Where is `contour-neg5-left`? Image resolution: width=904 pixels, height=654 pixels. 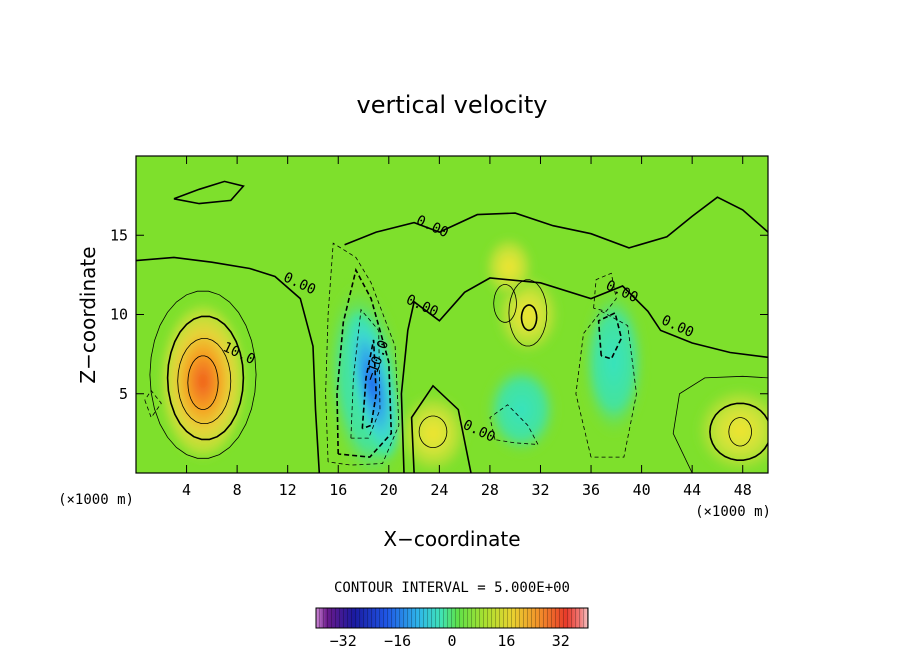
contour-neg5-left is located at coordinates (153, 404).